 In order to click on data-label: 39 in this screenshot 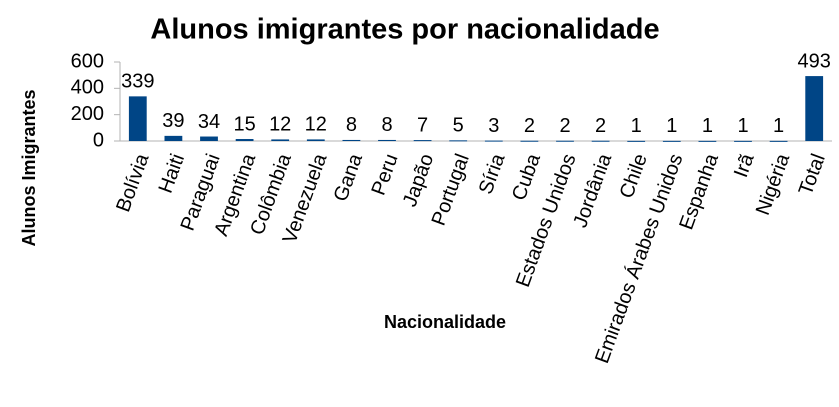, I will do `click(173, 121)`.